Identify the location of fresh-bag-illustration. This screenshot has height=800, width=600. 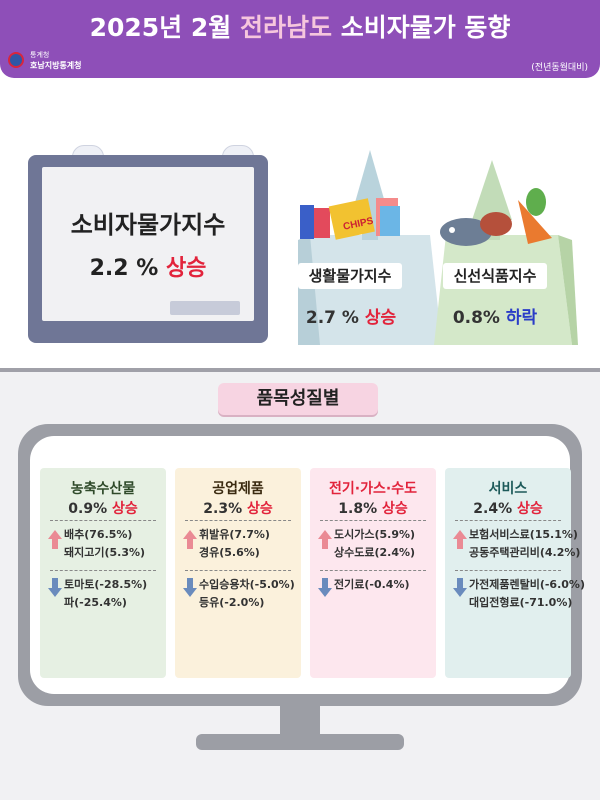
(506, 252).